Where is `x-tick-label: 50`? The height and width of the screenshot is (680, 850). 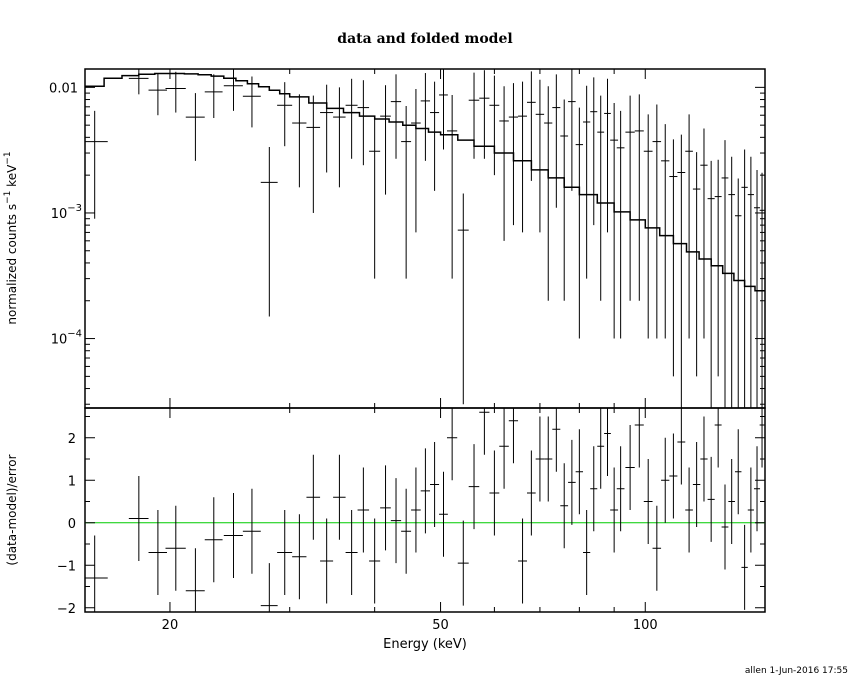
x-tick-label: 50 is located at coordinates (440, 625).